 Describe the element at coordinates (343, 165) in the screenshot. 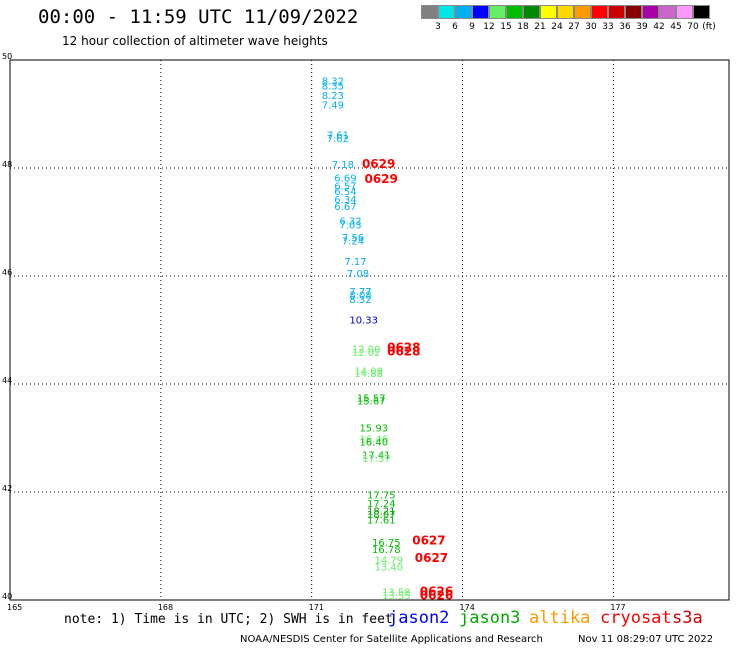

I see `wave-height-label: 7.18` at that location.